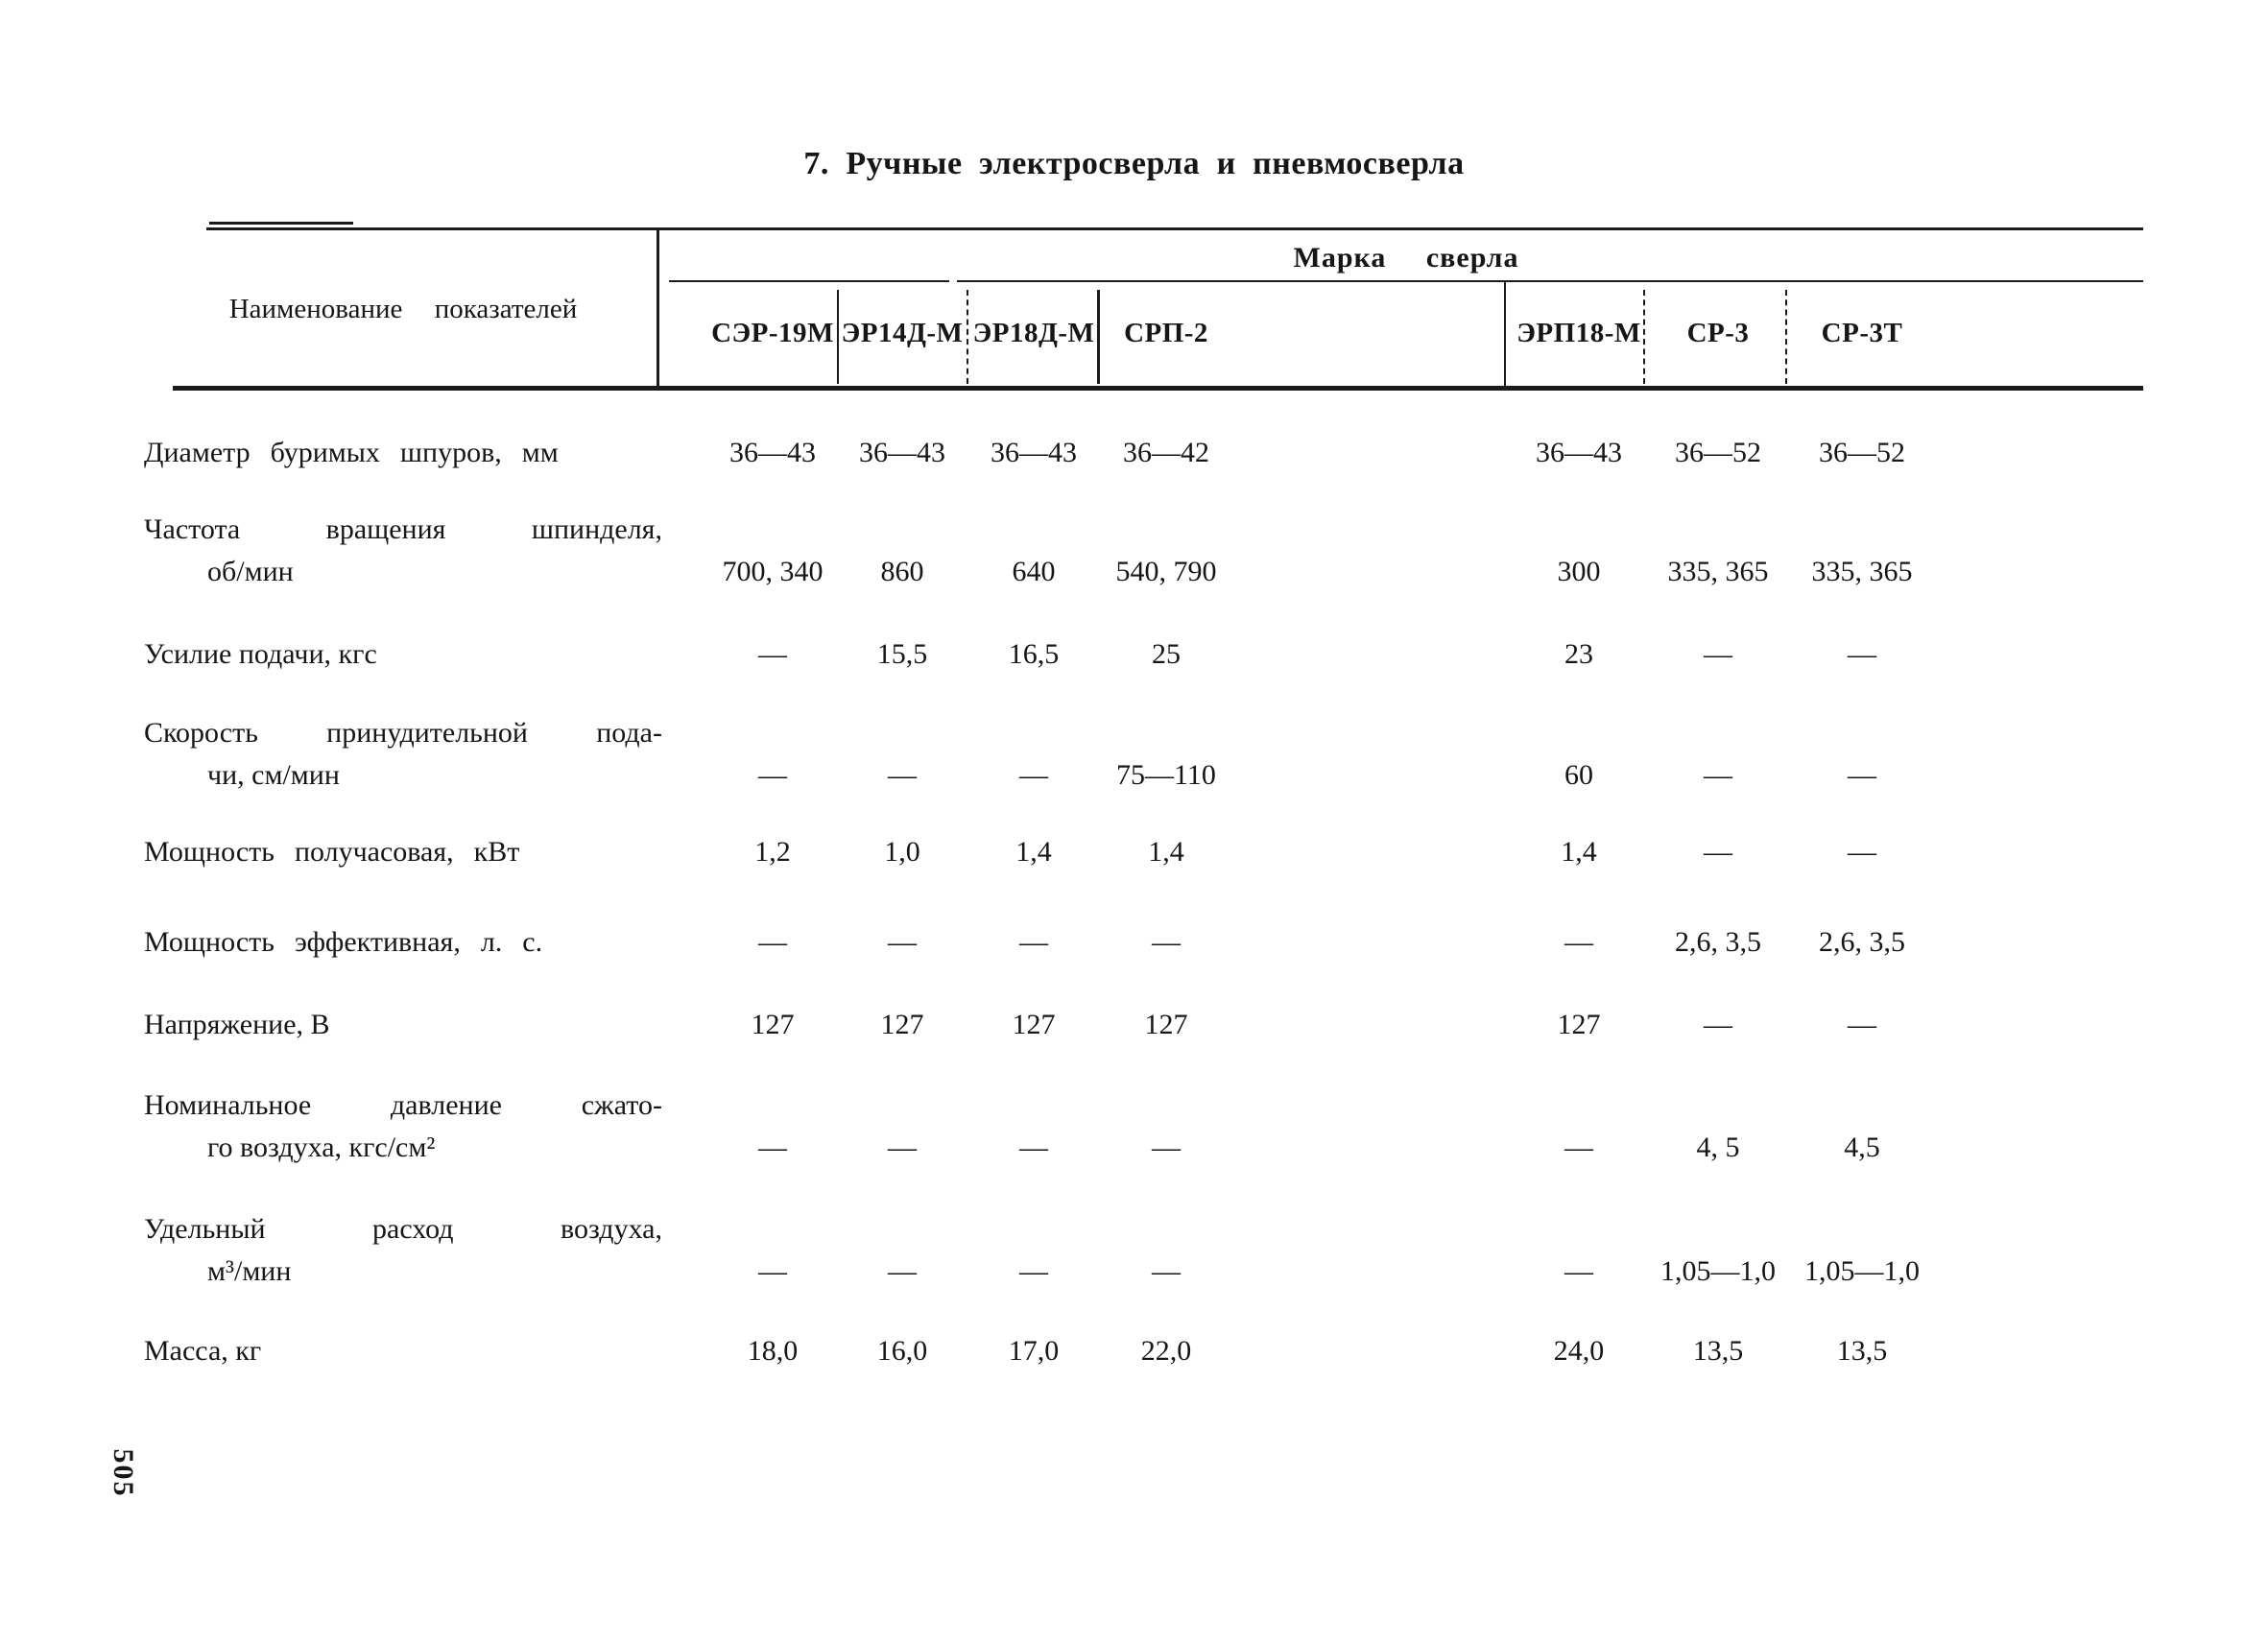  I want to click on row-label: Частота вращения шпинделя, об/мин, so click(403, 551).